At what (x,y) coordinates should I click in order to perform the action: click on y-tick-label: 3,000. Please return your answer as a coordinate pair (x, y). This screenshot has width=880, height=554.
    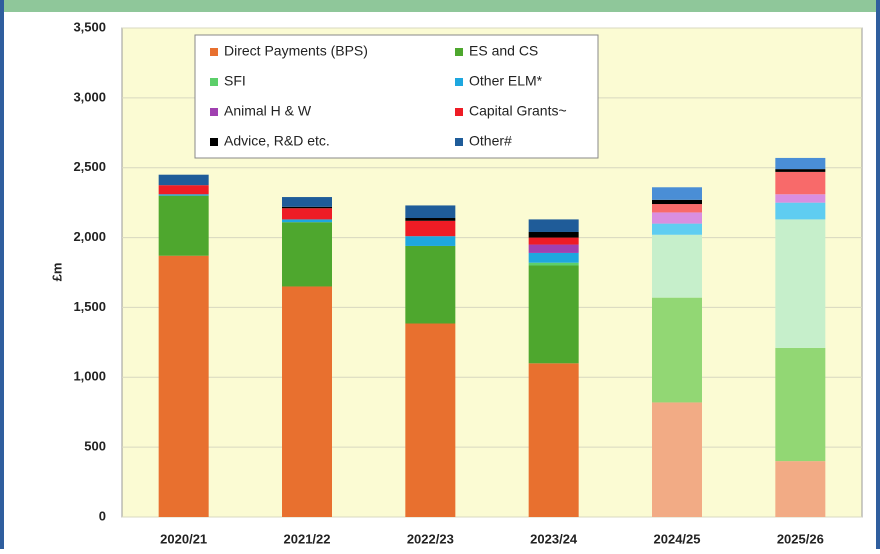
    Looking at the image, I should click on (89, 96).